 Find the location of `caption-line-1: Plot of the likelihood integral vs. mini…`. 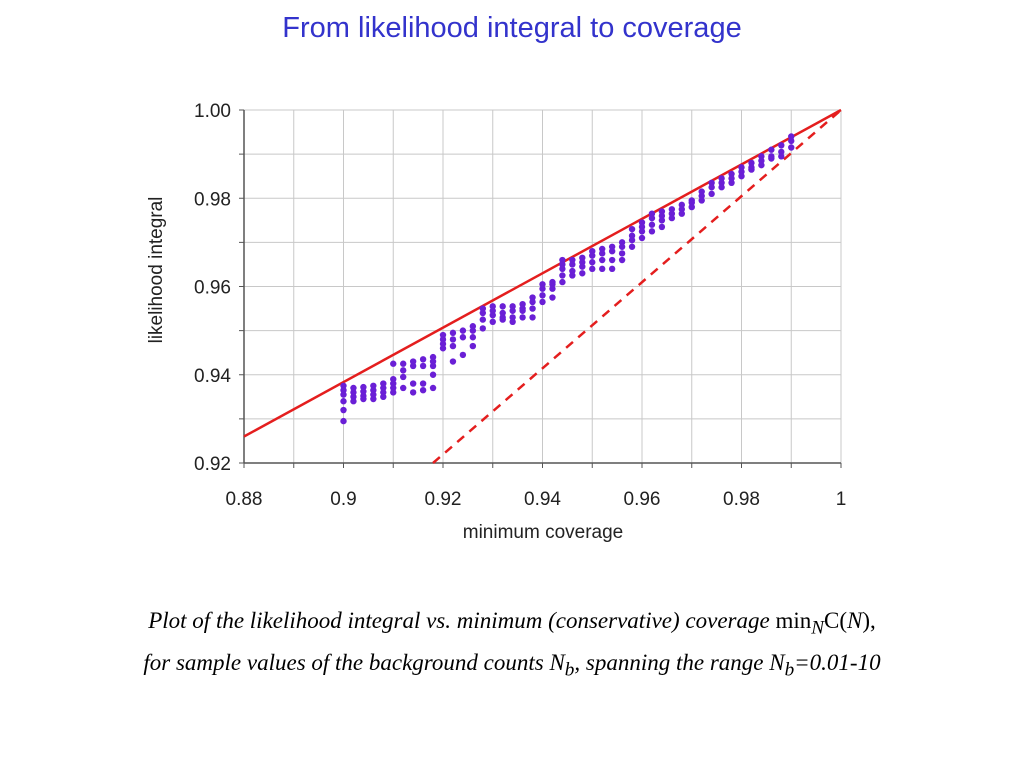

caption-line-1: Plot of the likelihood integral vs. mini… is located at coordinates (512, 625).